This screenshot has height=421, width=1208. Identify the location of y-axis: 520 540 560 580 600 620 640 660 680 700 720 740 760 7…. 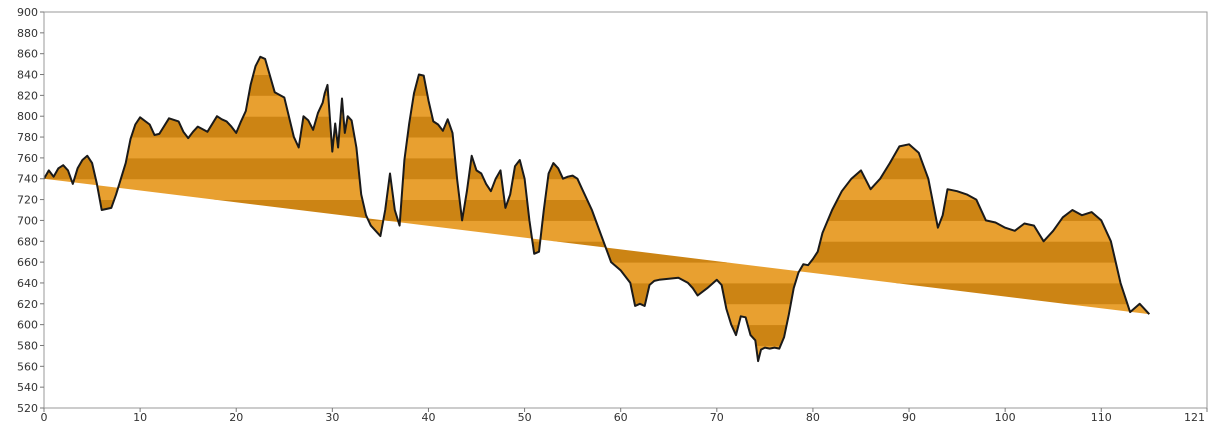
(30, 210).